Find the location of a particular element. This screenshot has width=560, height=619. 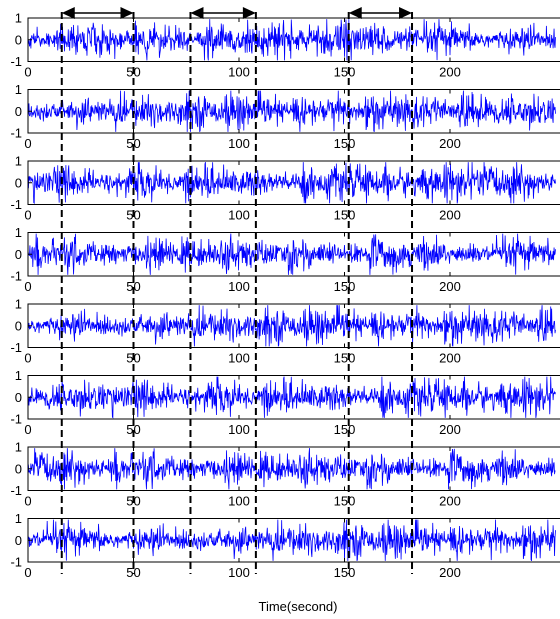

panel-frame is located at coordinates (293, 397).